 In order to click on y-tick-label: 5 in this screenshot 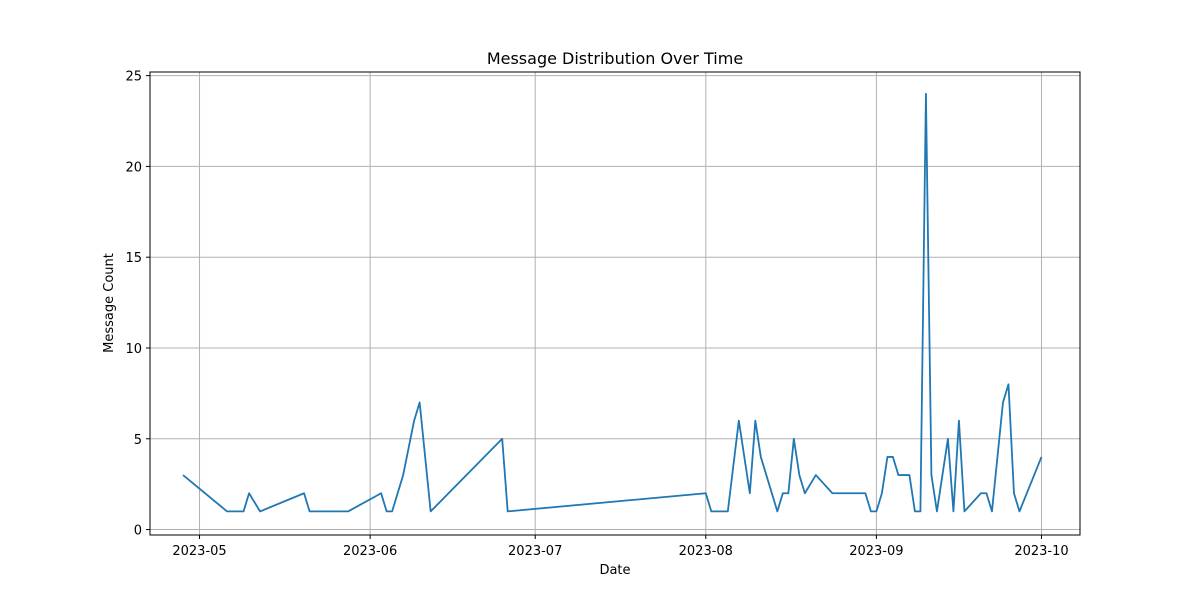, I will do `click(138, 440)`.